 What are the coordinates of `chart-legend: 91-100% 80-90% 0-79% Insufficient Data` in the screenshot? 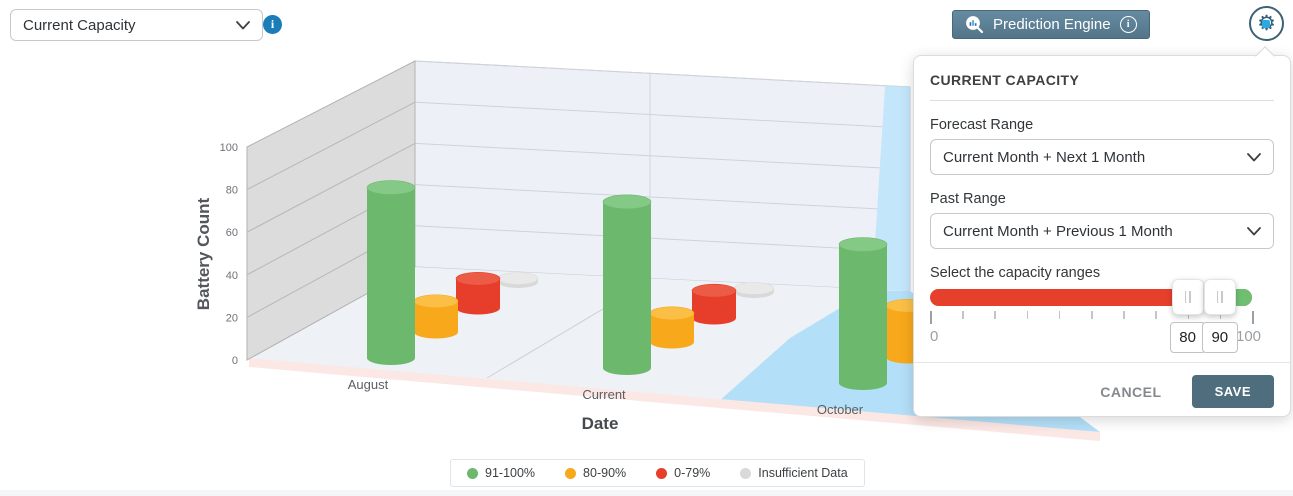 It's located at (657, 473).